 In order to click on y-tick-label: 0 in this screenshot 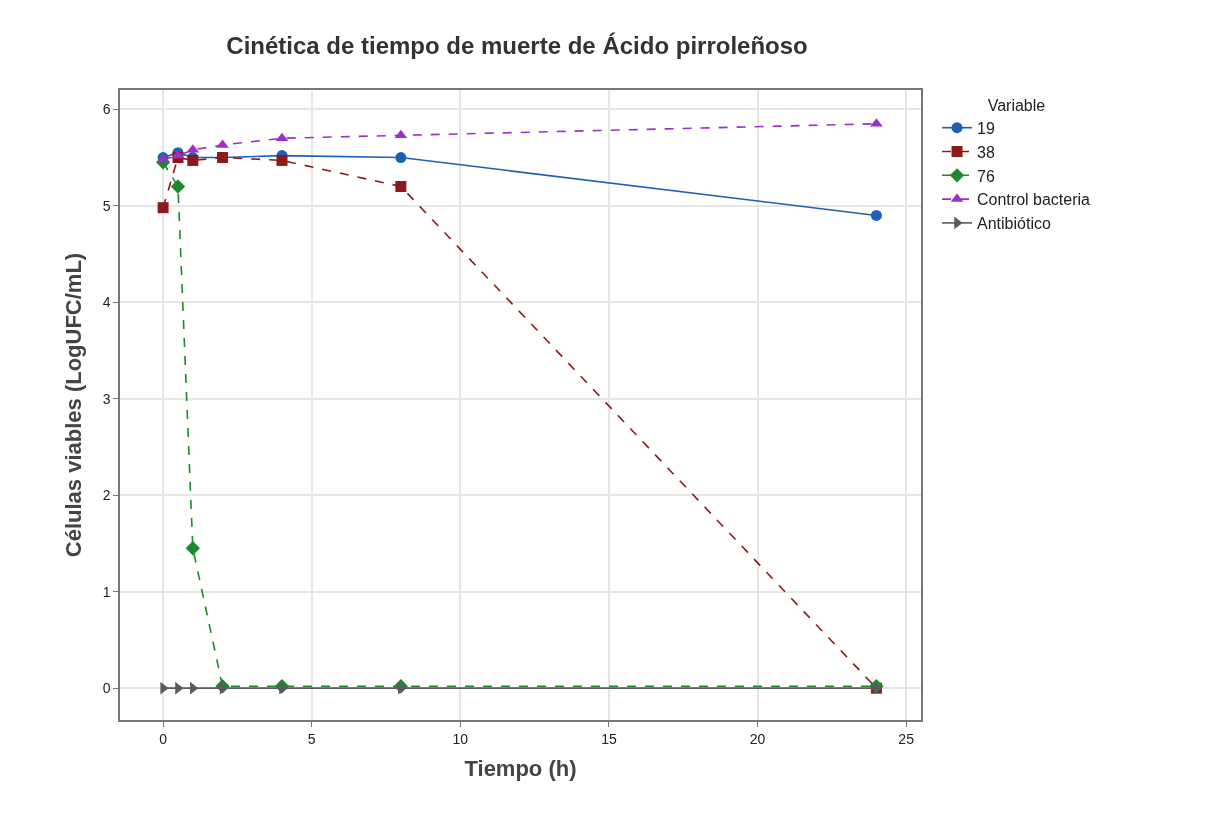, I will do `click(106, 688)`.